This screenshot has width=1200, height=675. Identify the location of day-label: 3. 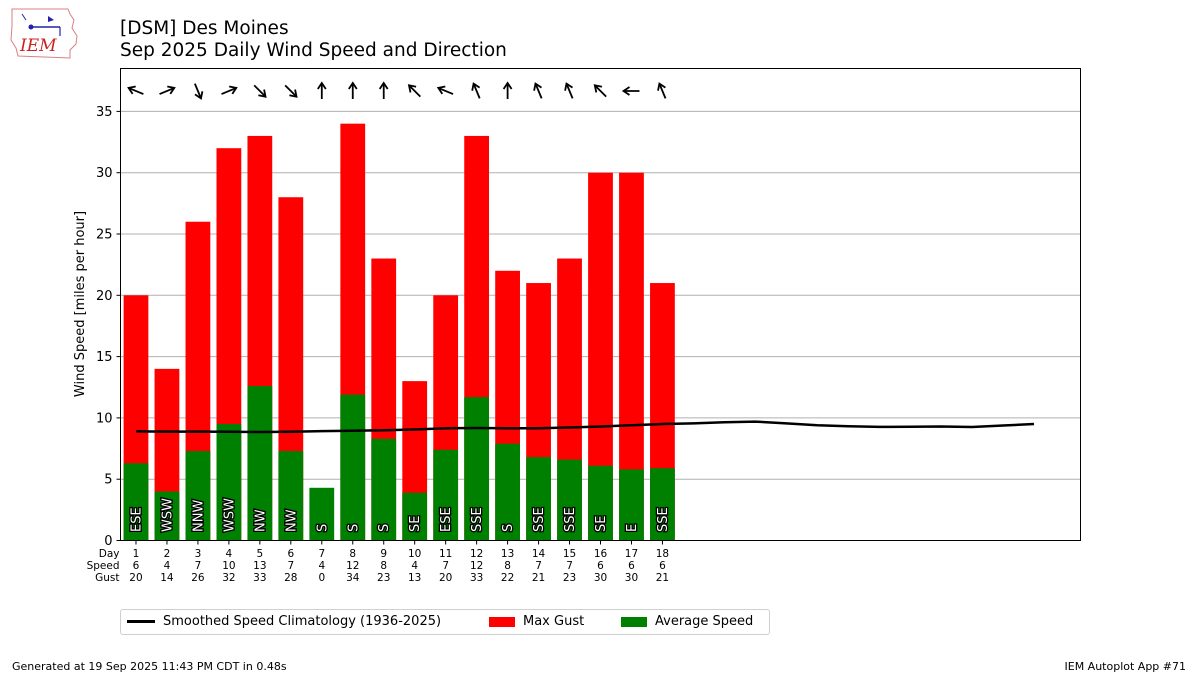
(198, 554).